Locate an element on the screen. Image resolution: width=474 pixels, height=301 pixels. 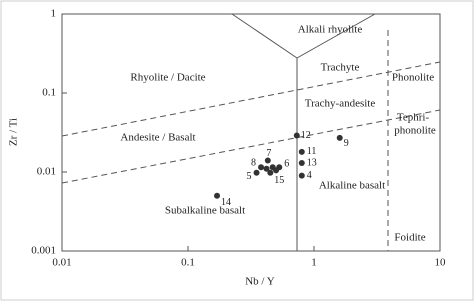
point-label: 8 is located at coordinates (253, 163).